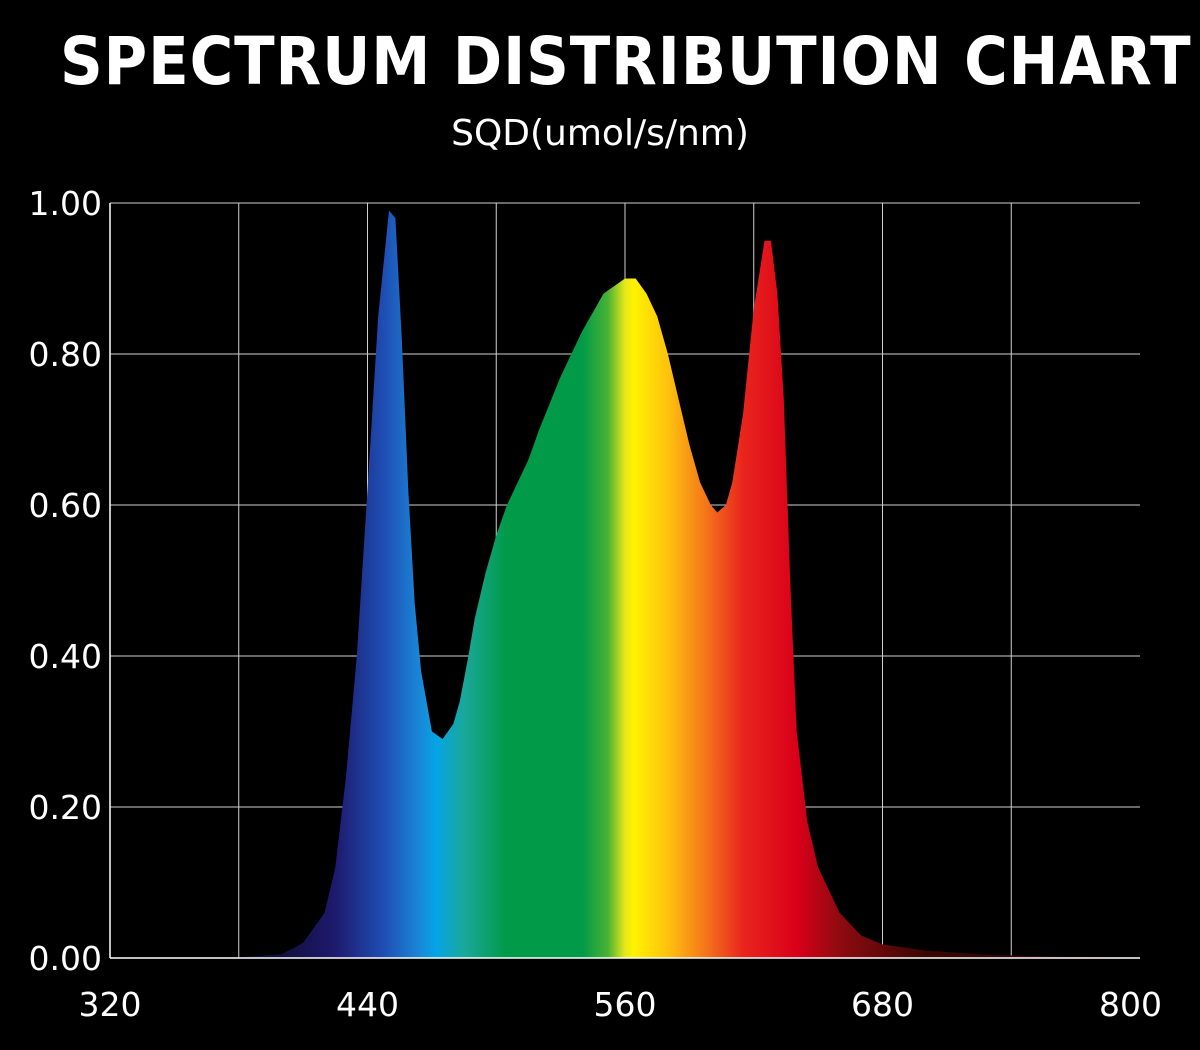 The width and height of the screenshot is (1200, 1050). What do you see at coordinates (65, 958) in the screenshot?
I see `y-tick-label: 0.00` at bounding box center [65, 958].